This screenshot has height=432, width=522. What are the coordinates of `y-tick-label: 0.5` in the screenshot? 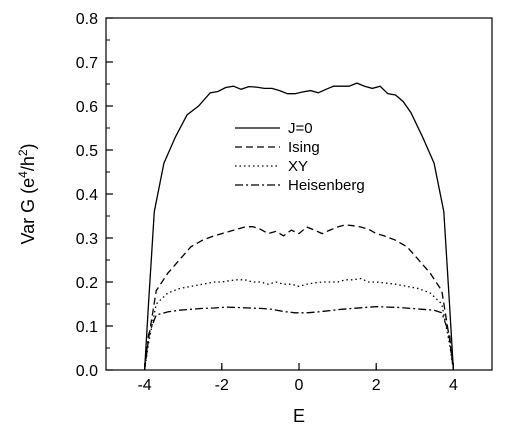 It's located at (87, 151).